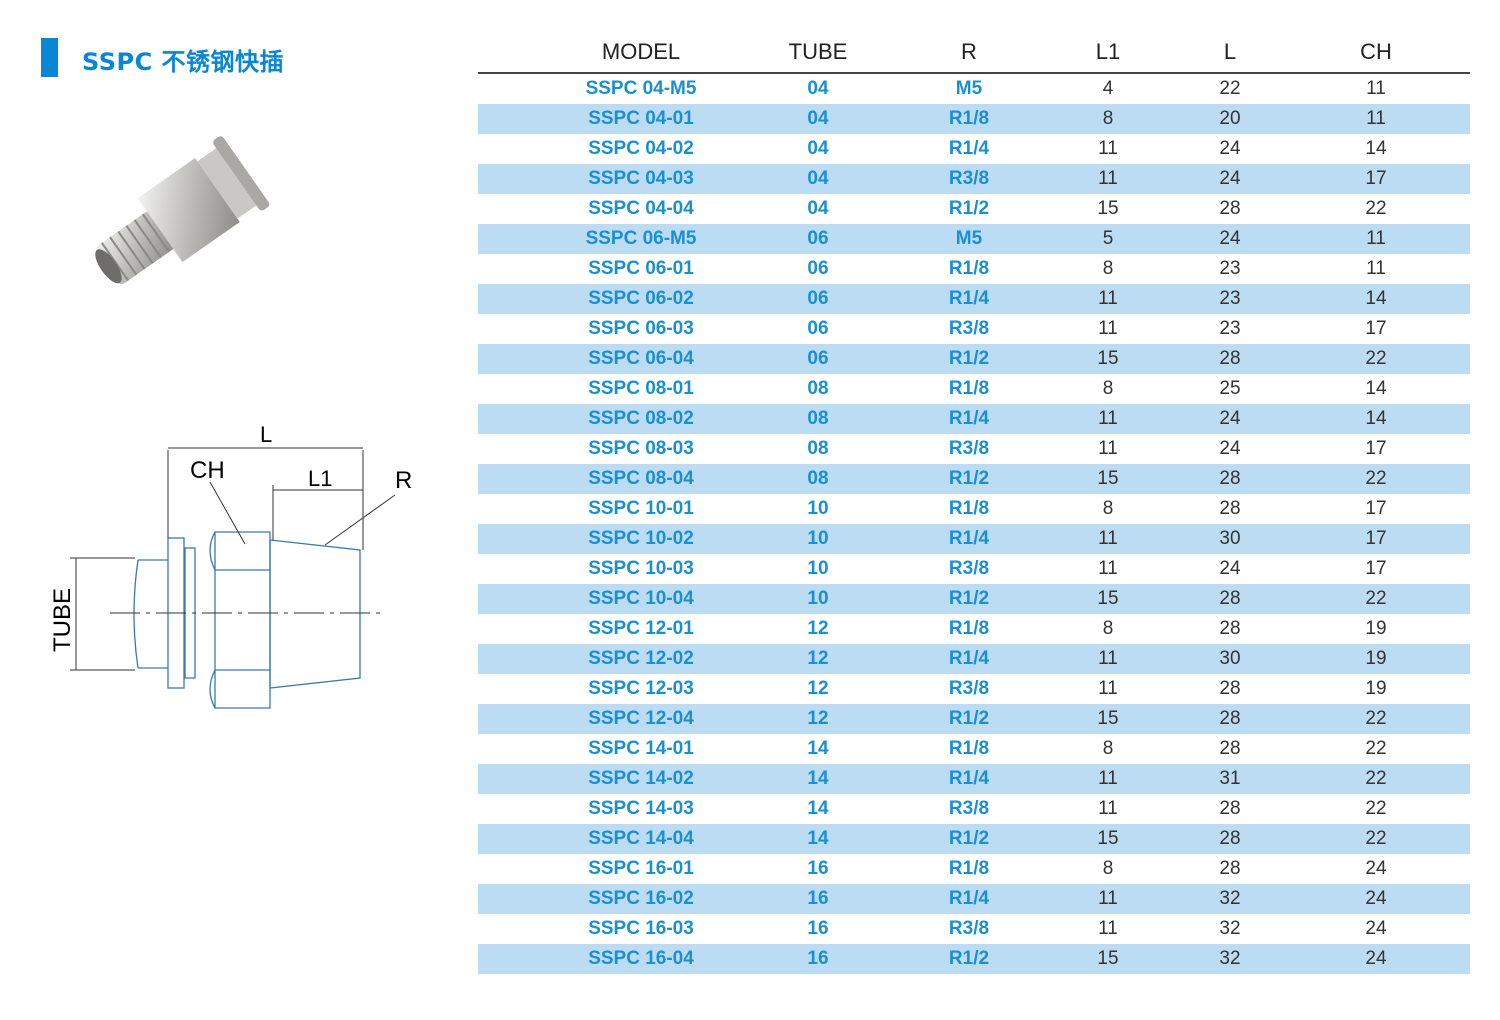  I want to click on table-row: SSPC 16-03 16 R3/8 11 32 24, so click(974, 929).